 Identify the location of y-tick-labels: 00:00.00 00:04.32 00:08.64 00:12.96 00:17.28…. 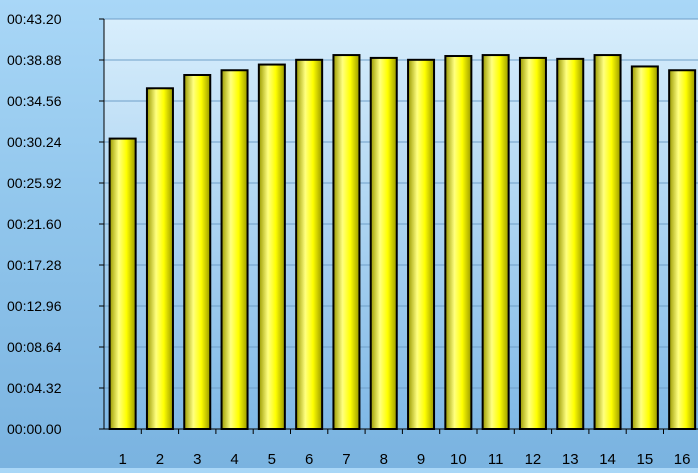
(34, 224).